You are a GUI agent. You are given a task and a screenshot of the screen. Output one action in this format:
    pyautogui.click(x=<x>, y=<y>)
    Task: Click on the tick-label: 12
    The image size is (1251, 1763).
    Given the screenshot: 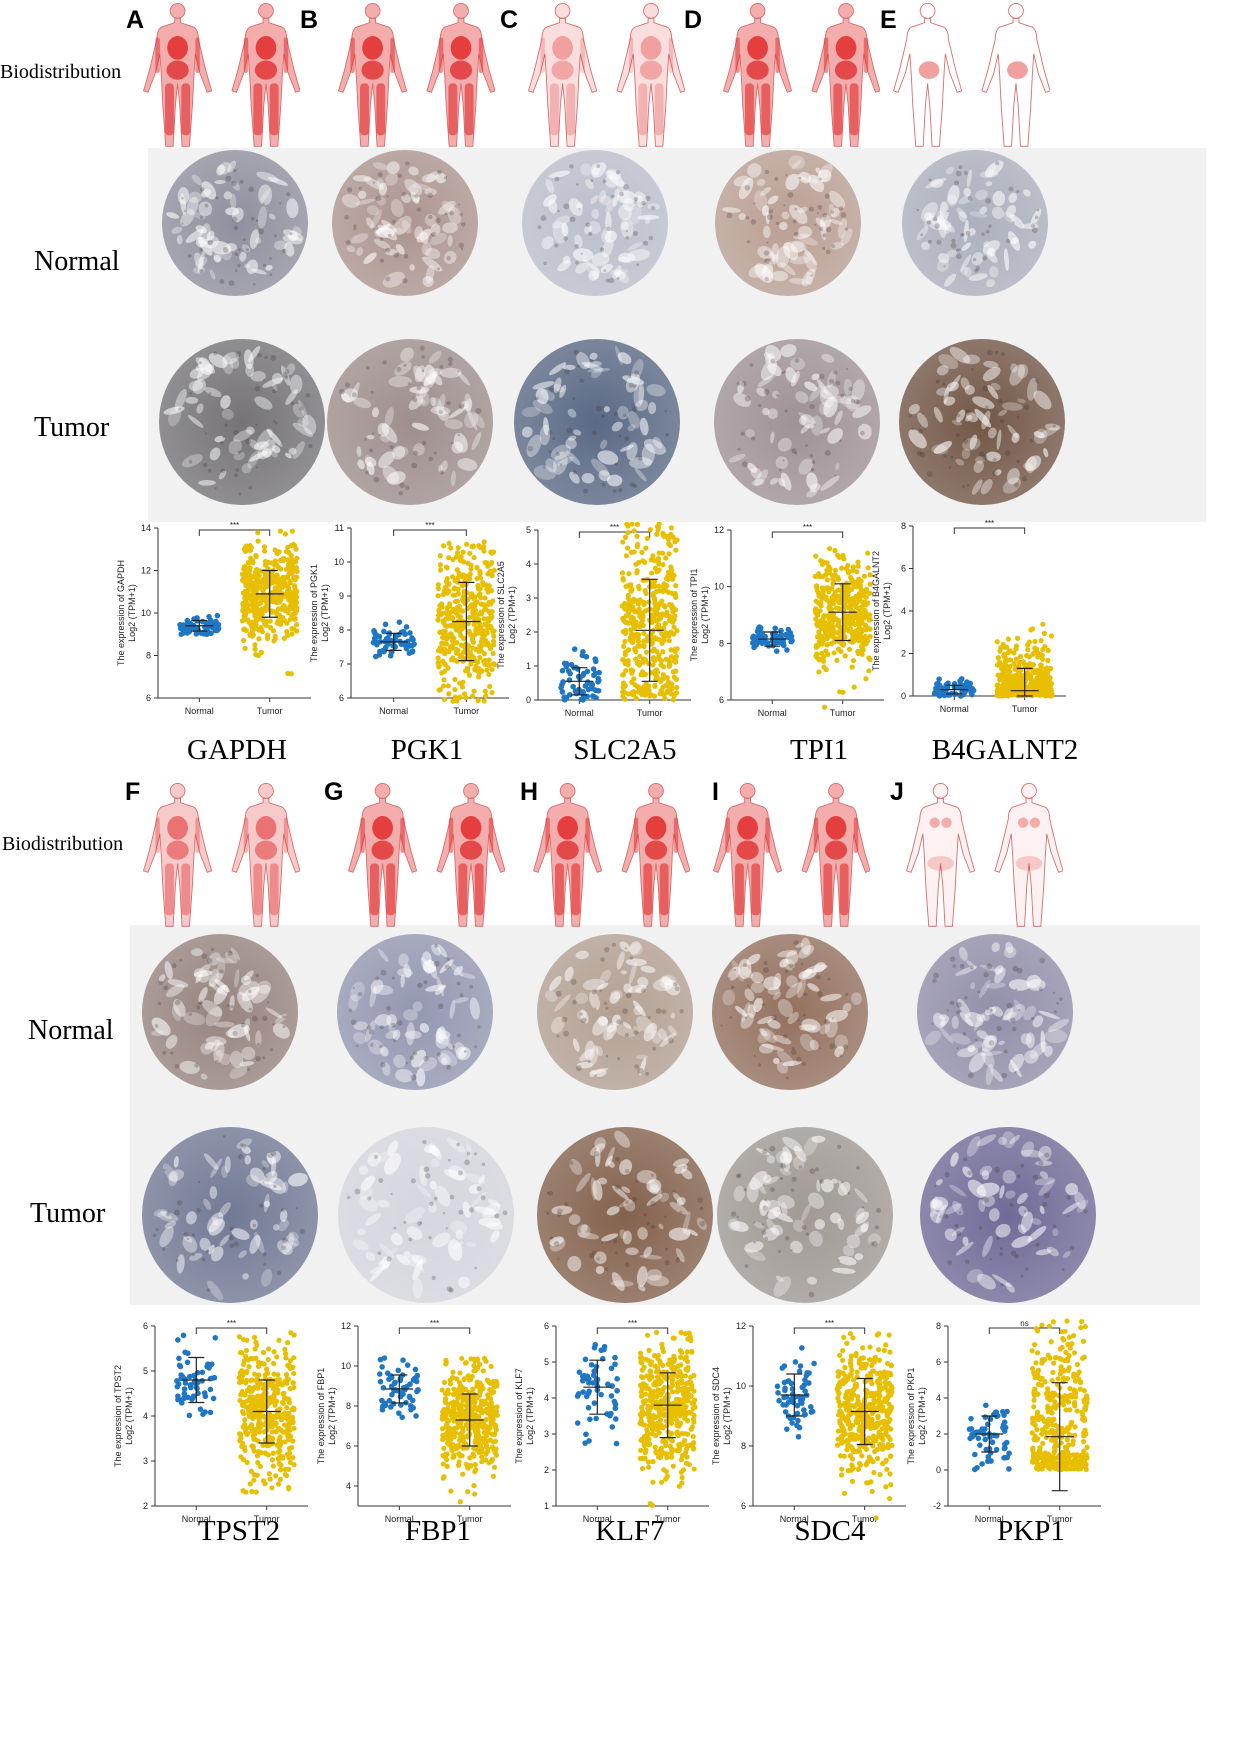 What is the action you would take?
    pyautogui.click(x=346, y=1326)
    